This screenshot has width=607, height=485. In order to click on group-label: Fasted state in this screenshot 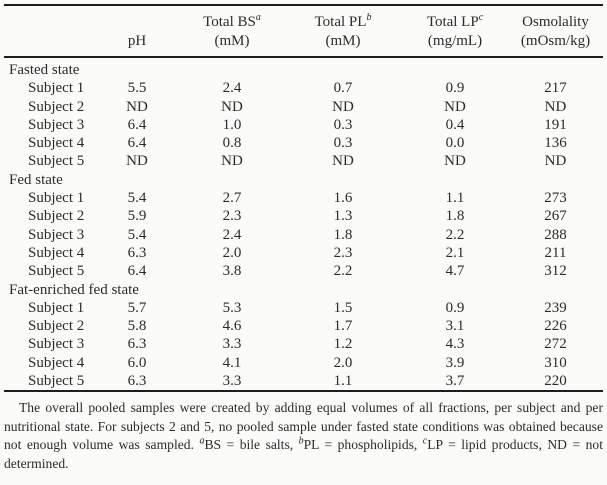, I will do `click(44, 70)`.